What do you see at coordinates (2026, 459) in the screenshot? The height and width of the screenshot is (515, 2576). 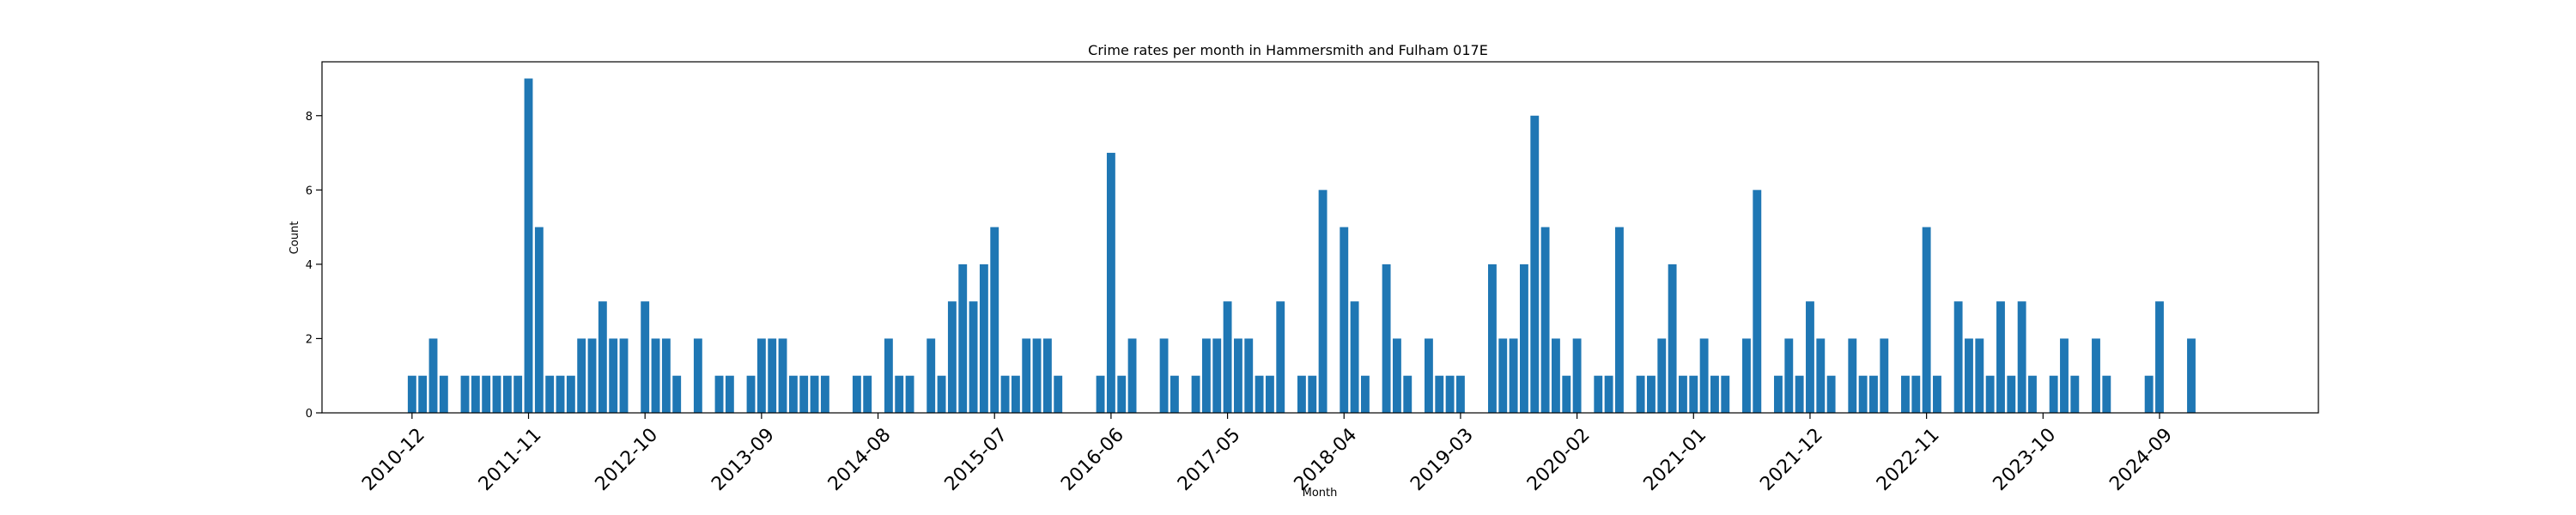 I see `x-tick-label: 2023-10` at bounding box center [2026, 459].